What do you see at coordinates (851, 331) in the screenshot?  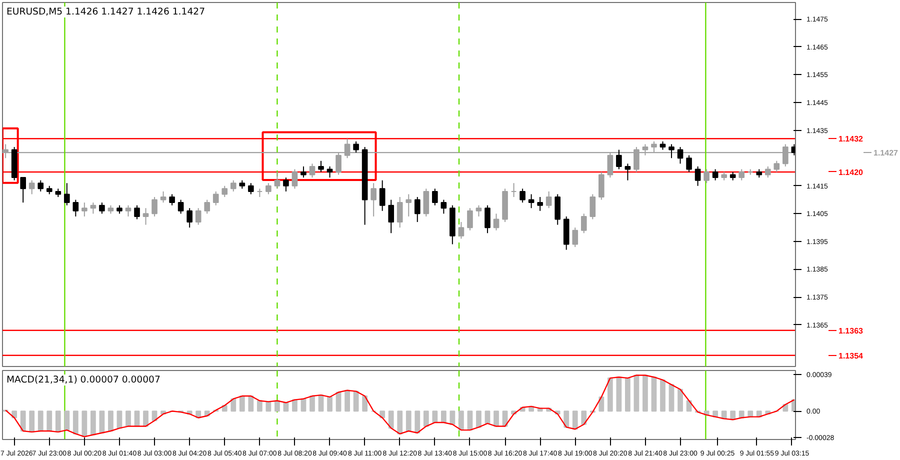 I see `ref-line-label: 1.1363` at bounding box center [851, 331].